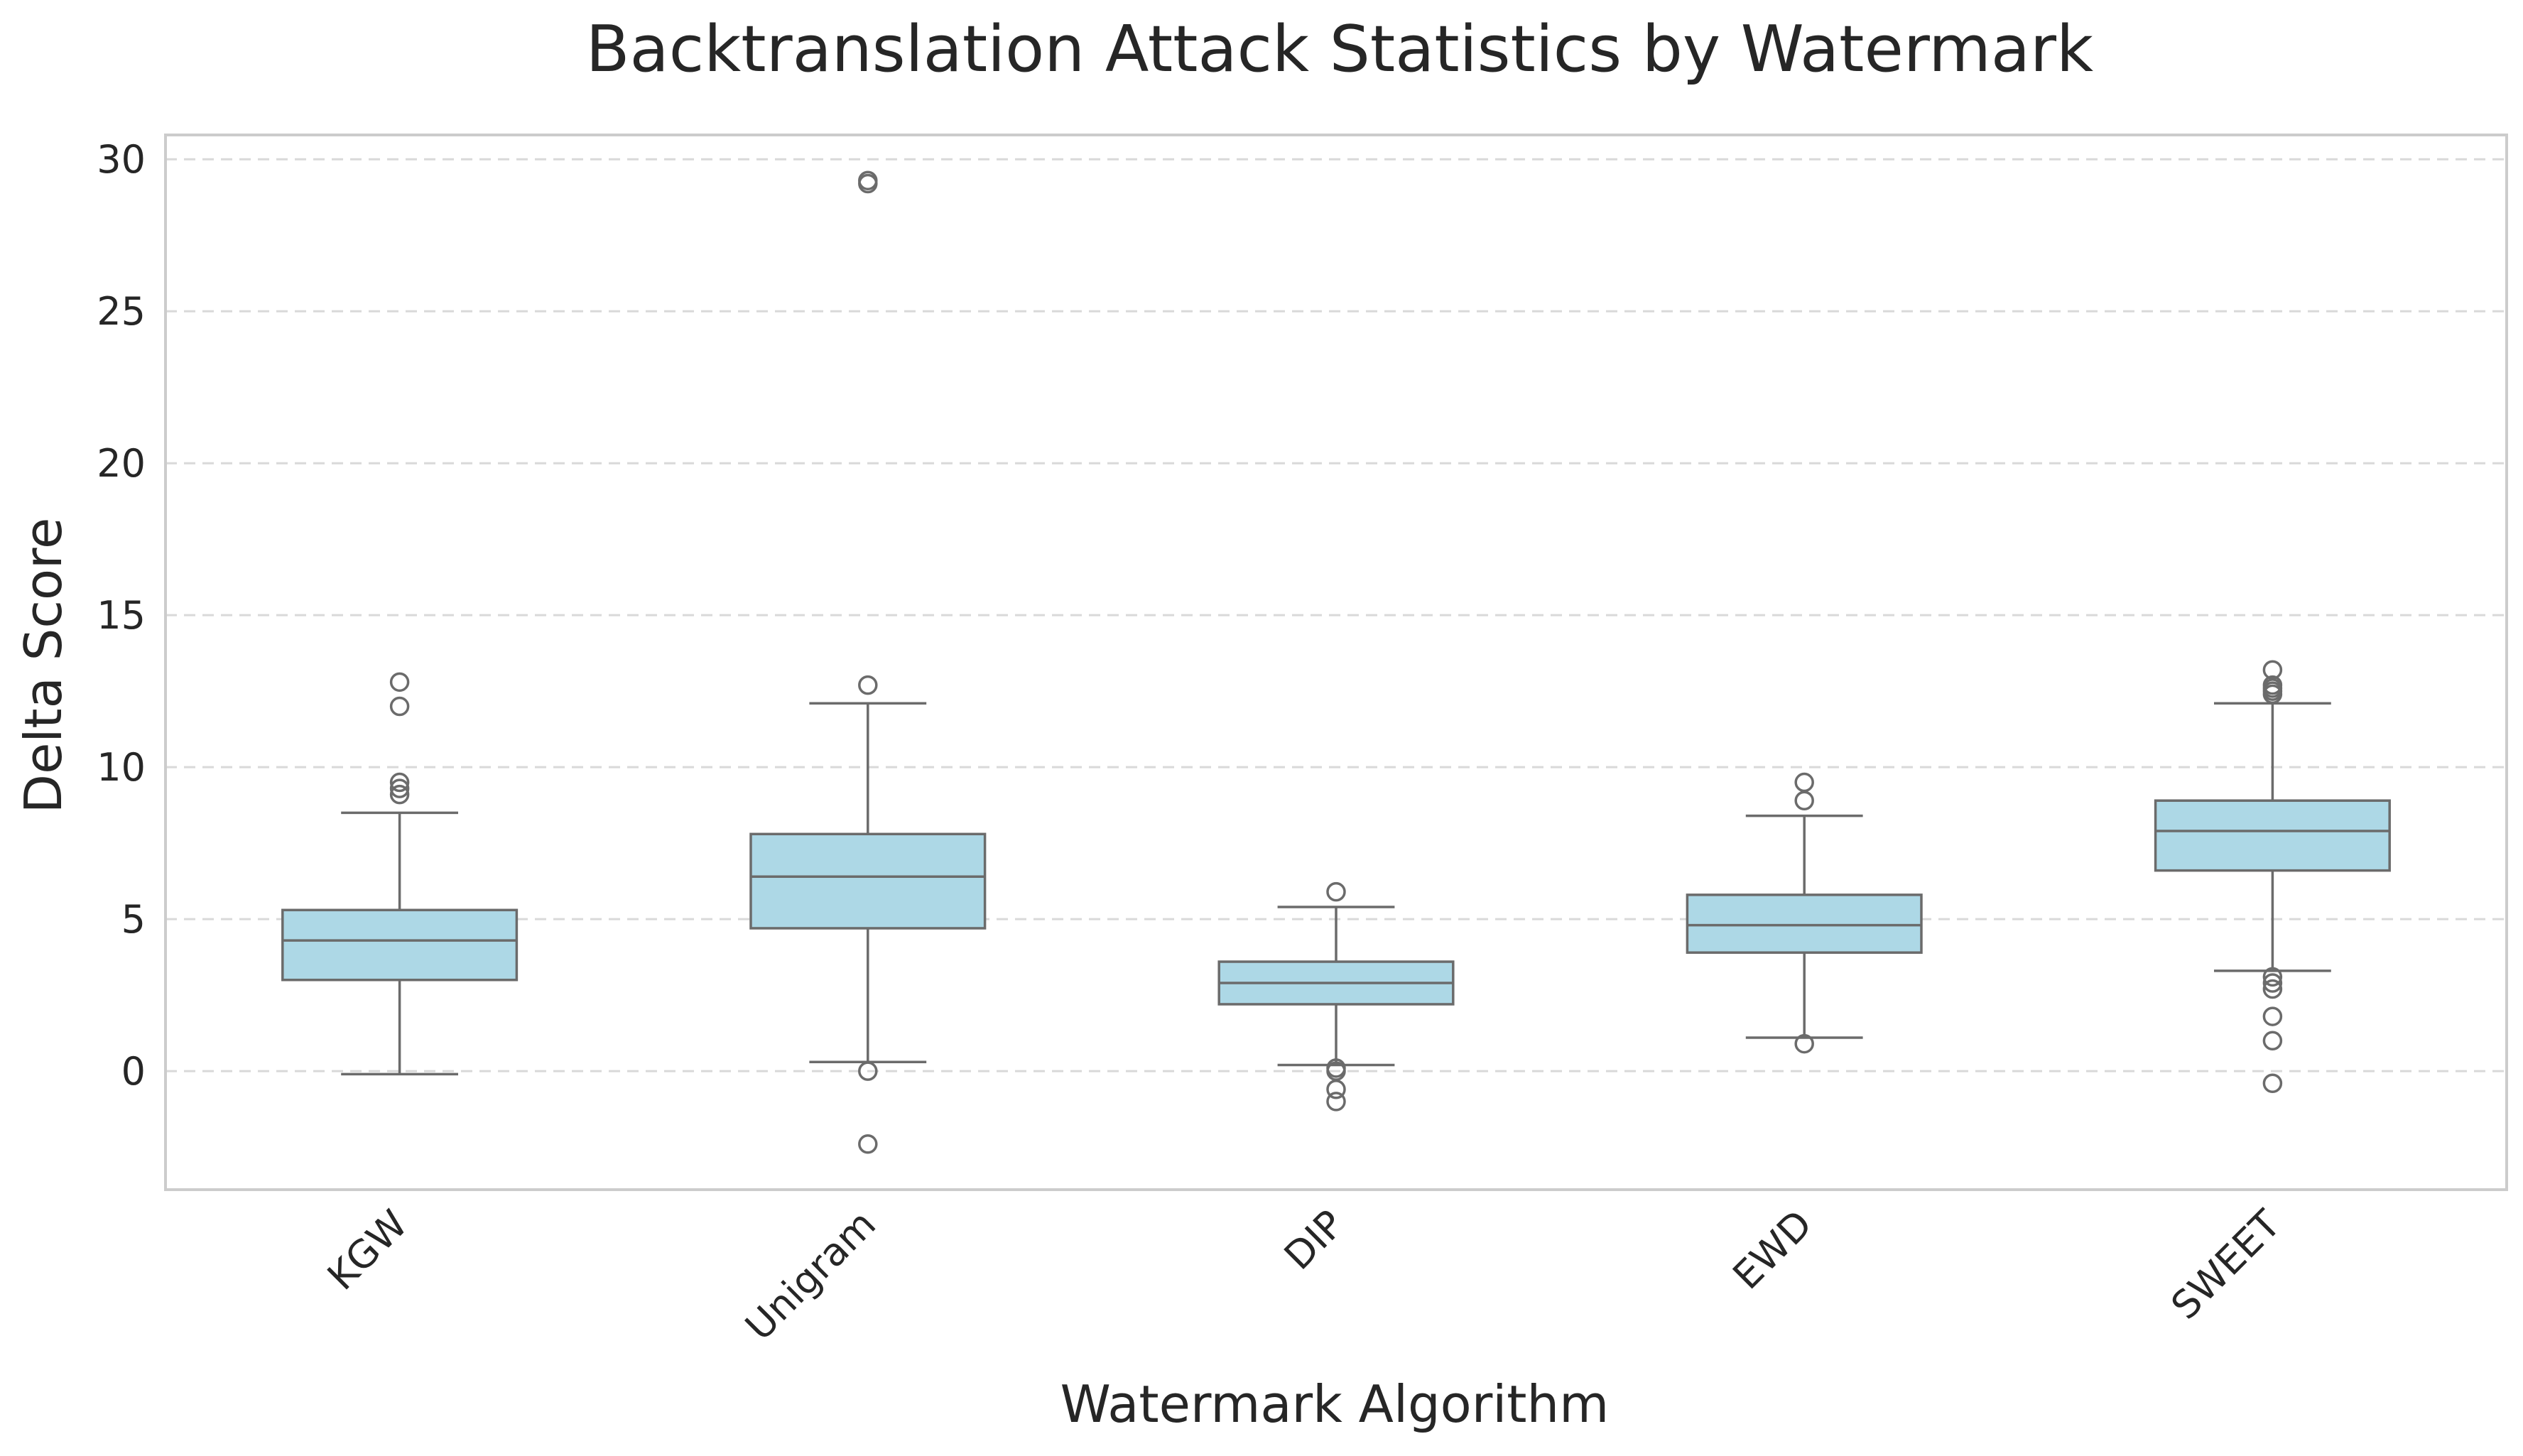  Describe the element at coordinates (1336, 996) in the screenshot. I see `box-group-dip` at that location.